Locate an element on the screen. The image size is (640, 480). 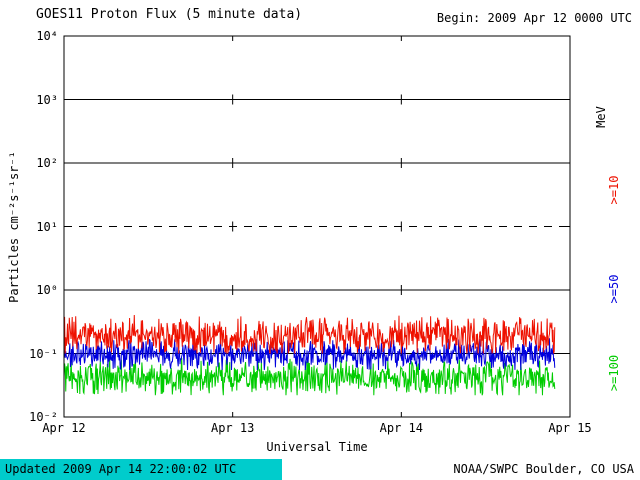
begin-timestamp-label: Begin: 2009 Apr 12 0000 UTC is located at coordinates (534, 18).